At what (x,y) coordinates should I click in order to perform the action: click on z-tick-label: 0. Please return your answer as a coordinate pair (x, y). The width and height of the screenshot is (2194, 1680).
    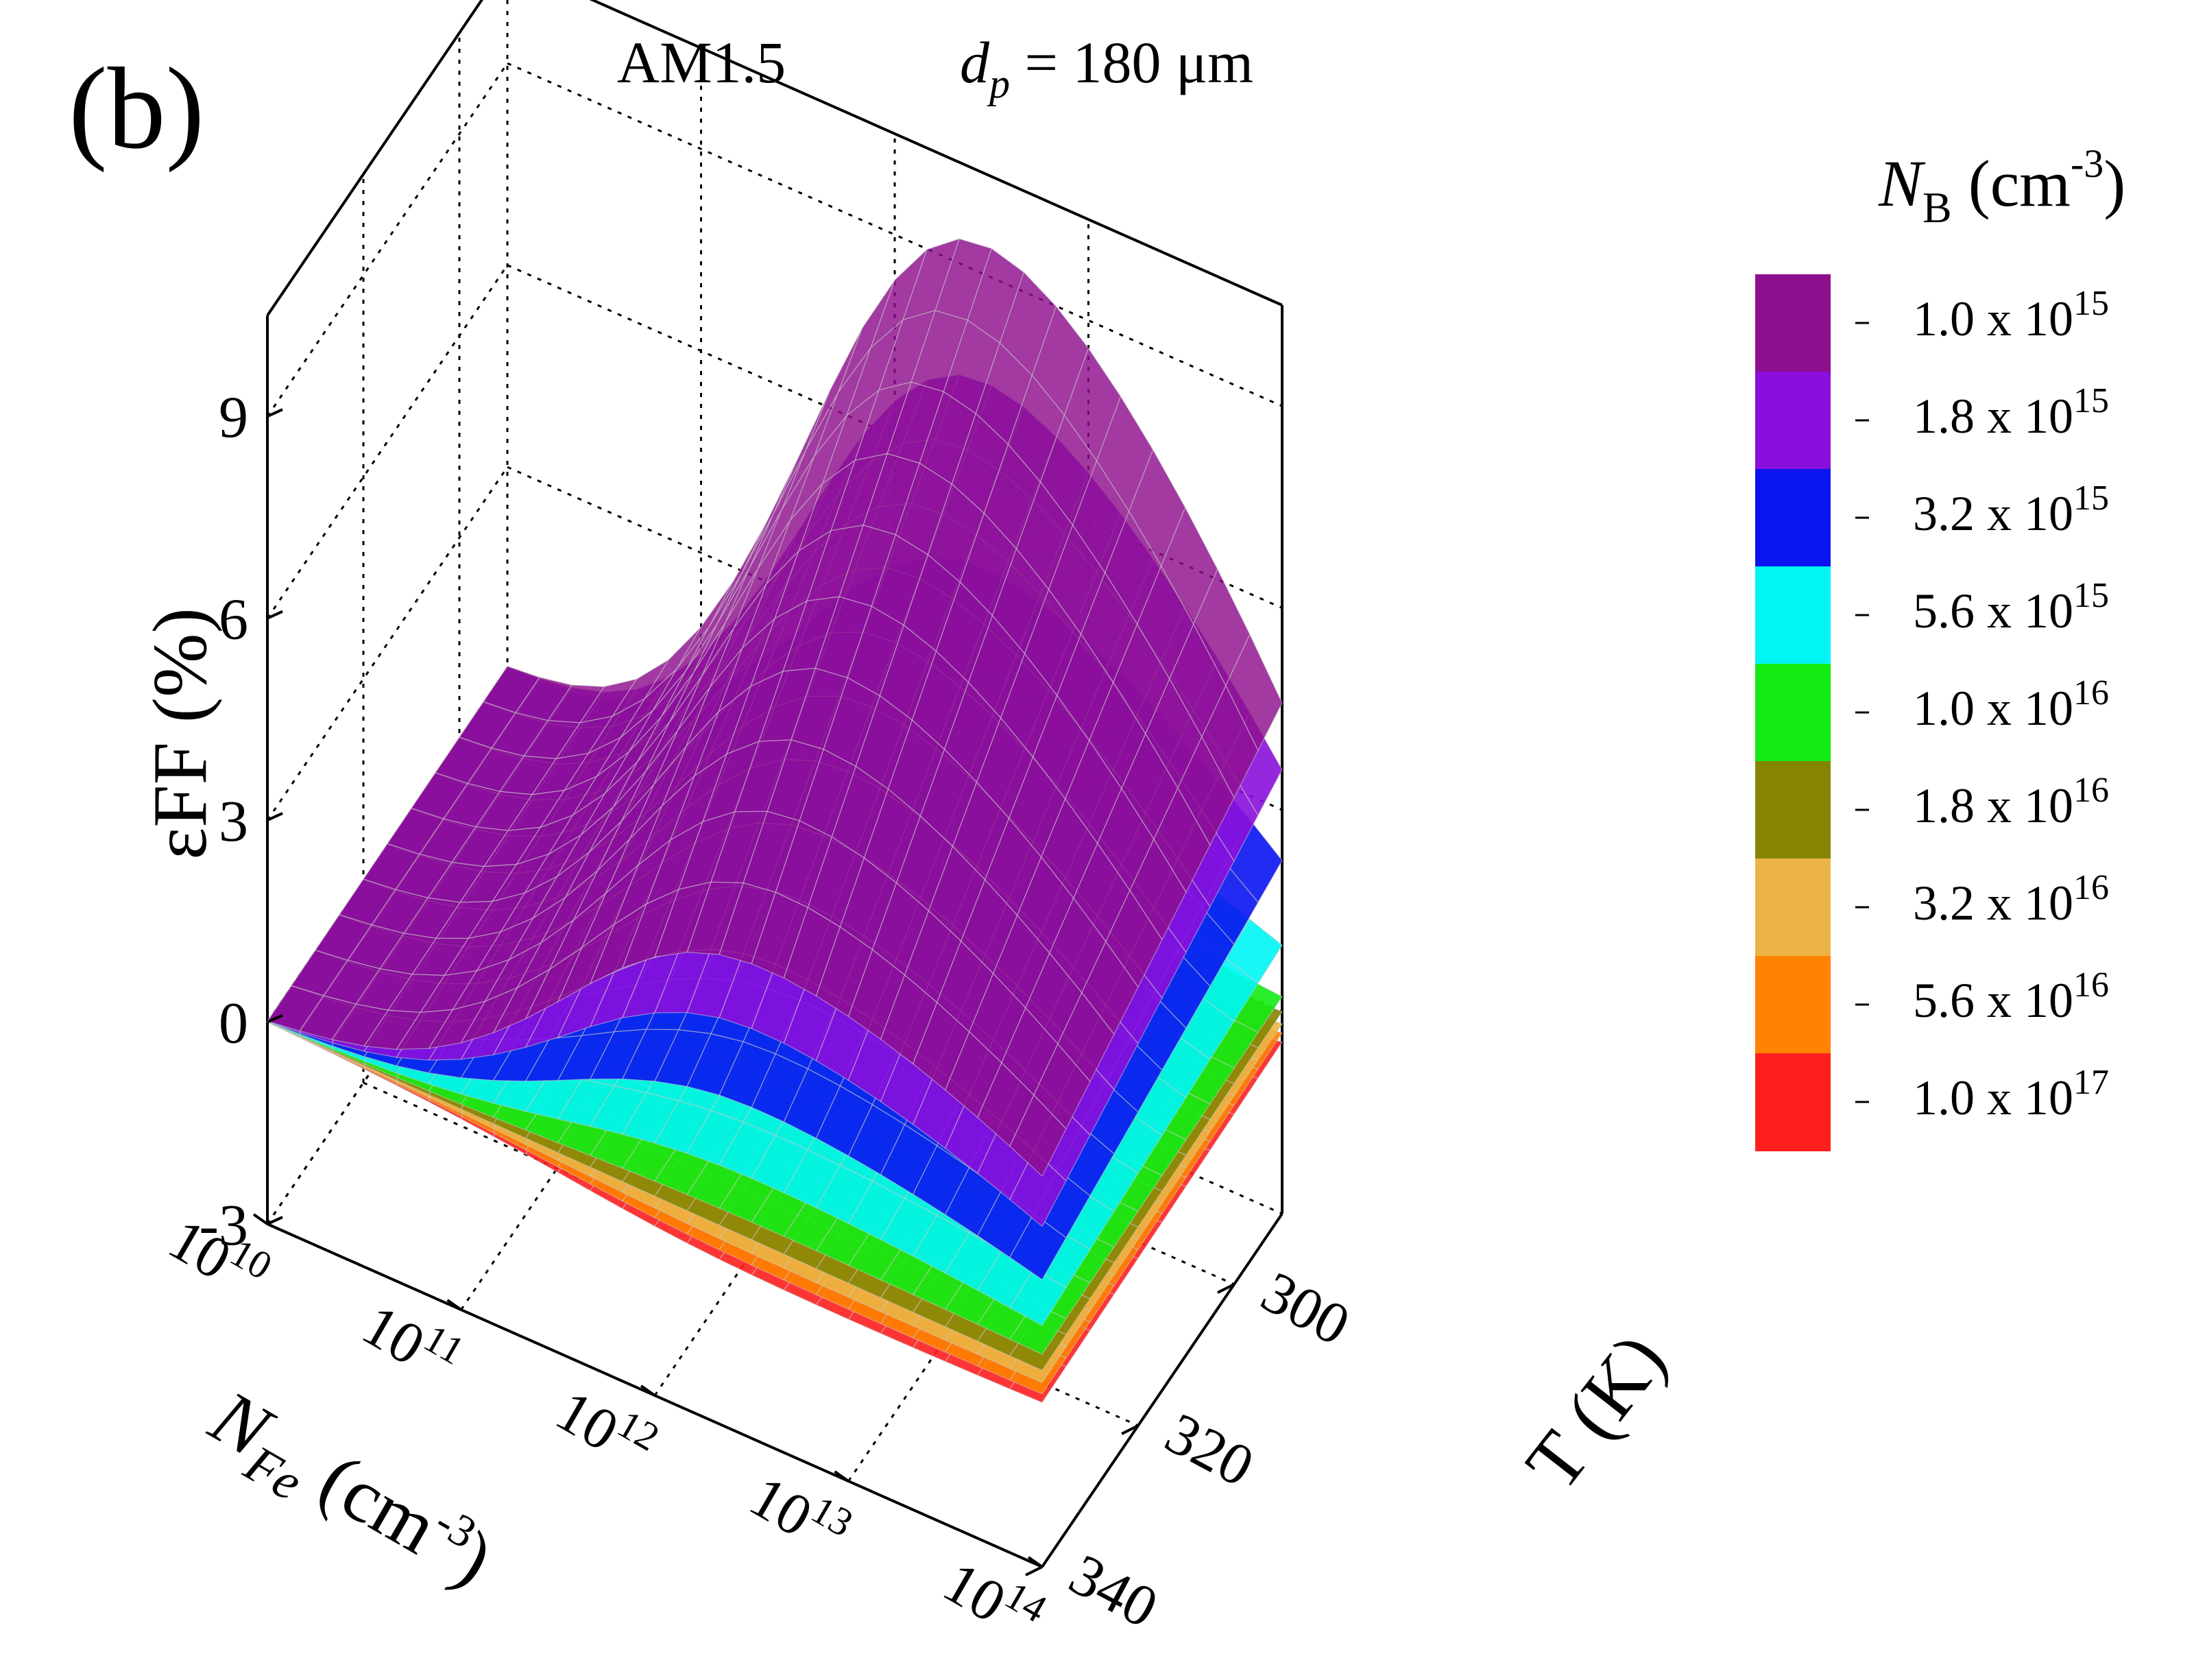
    Looking at the image, I should click on (233, 1023).